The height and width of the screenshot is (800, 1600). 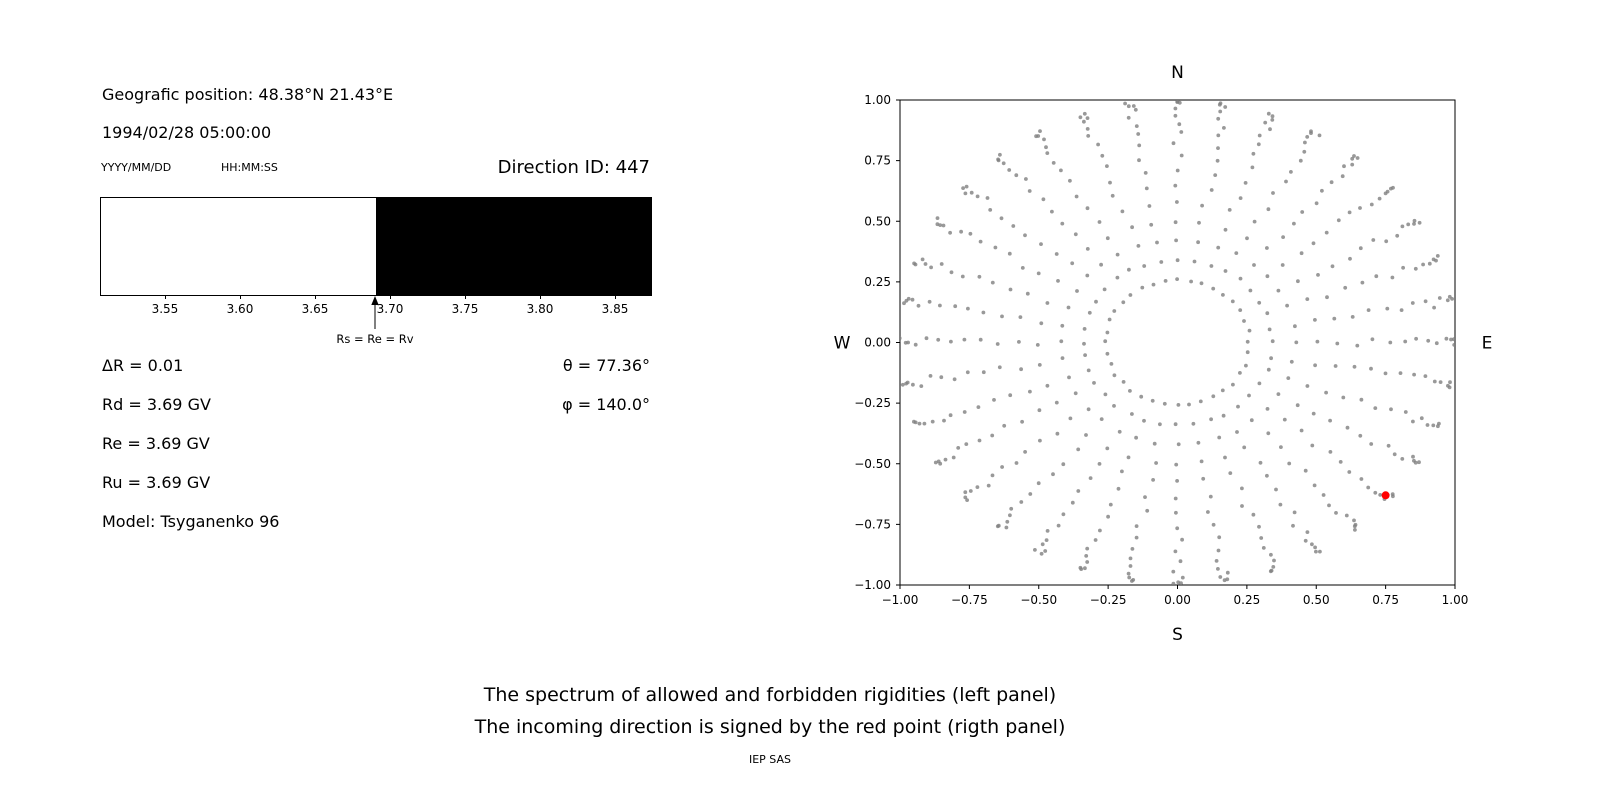 I want to click on rigidity-tick, so click(x=616, y=297).